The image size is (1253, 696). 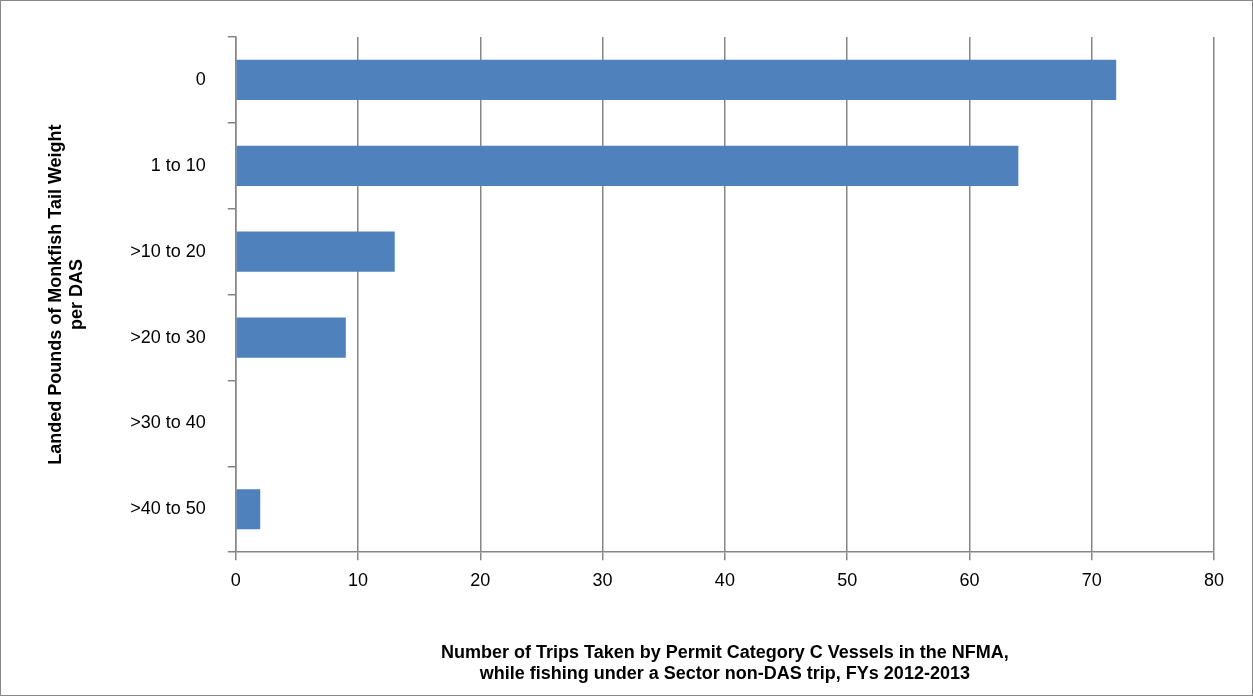 What do you see at coordinates (168, 336) in the screenshot?
I see `y-tick-label: >20 to 30` at bounding box center [168, 336].